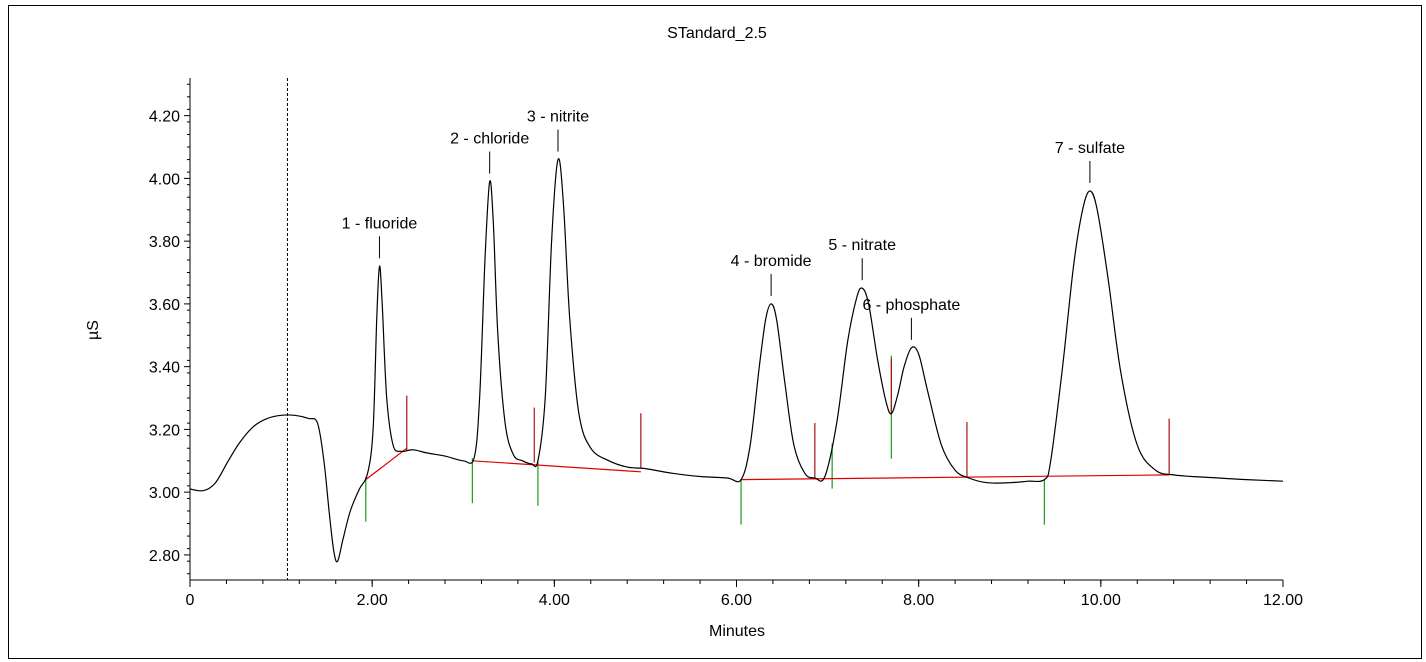  I want to click on peak-label: 1 - fluoride, so click(380, 223).